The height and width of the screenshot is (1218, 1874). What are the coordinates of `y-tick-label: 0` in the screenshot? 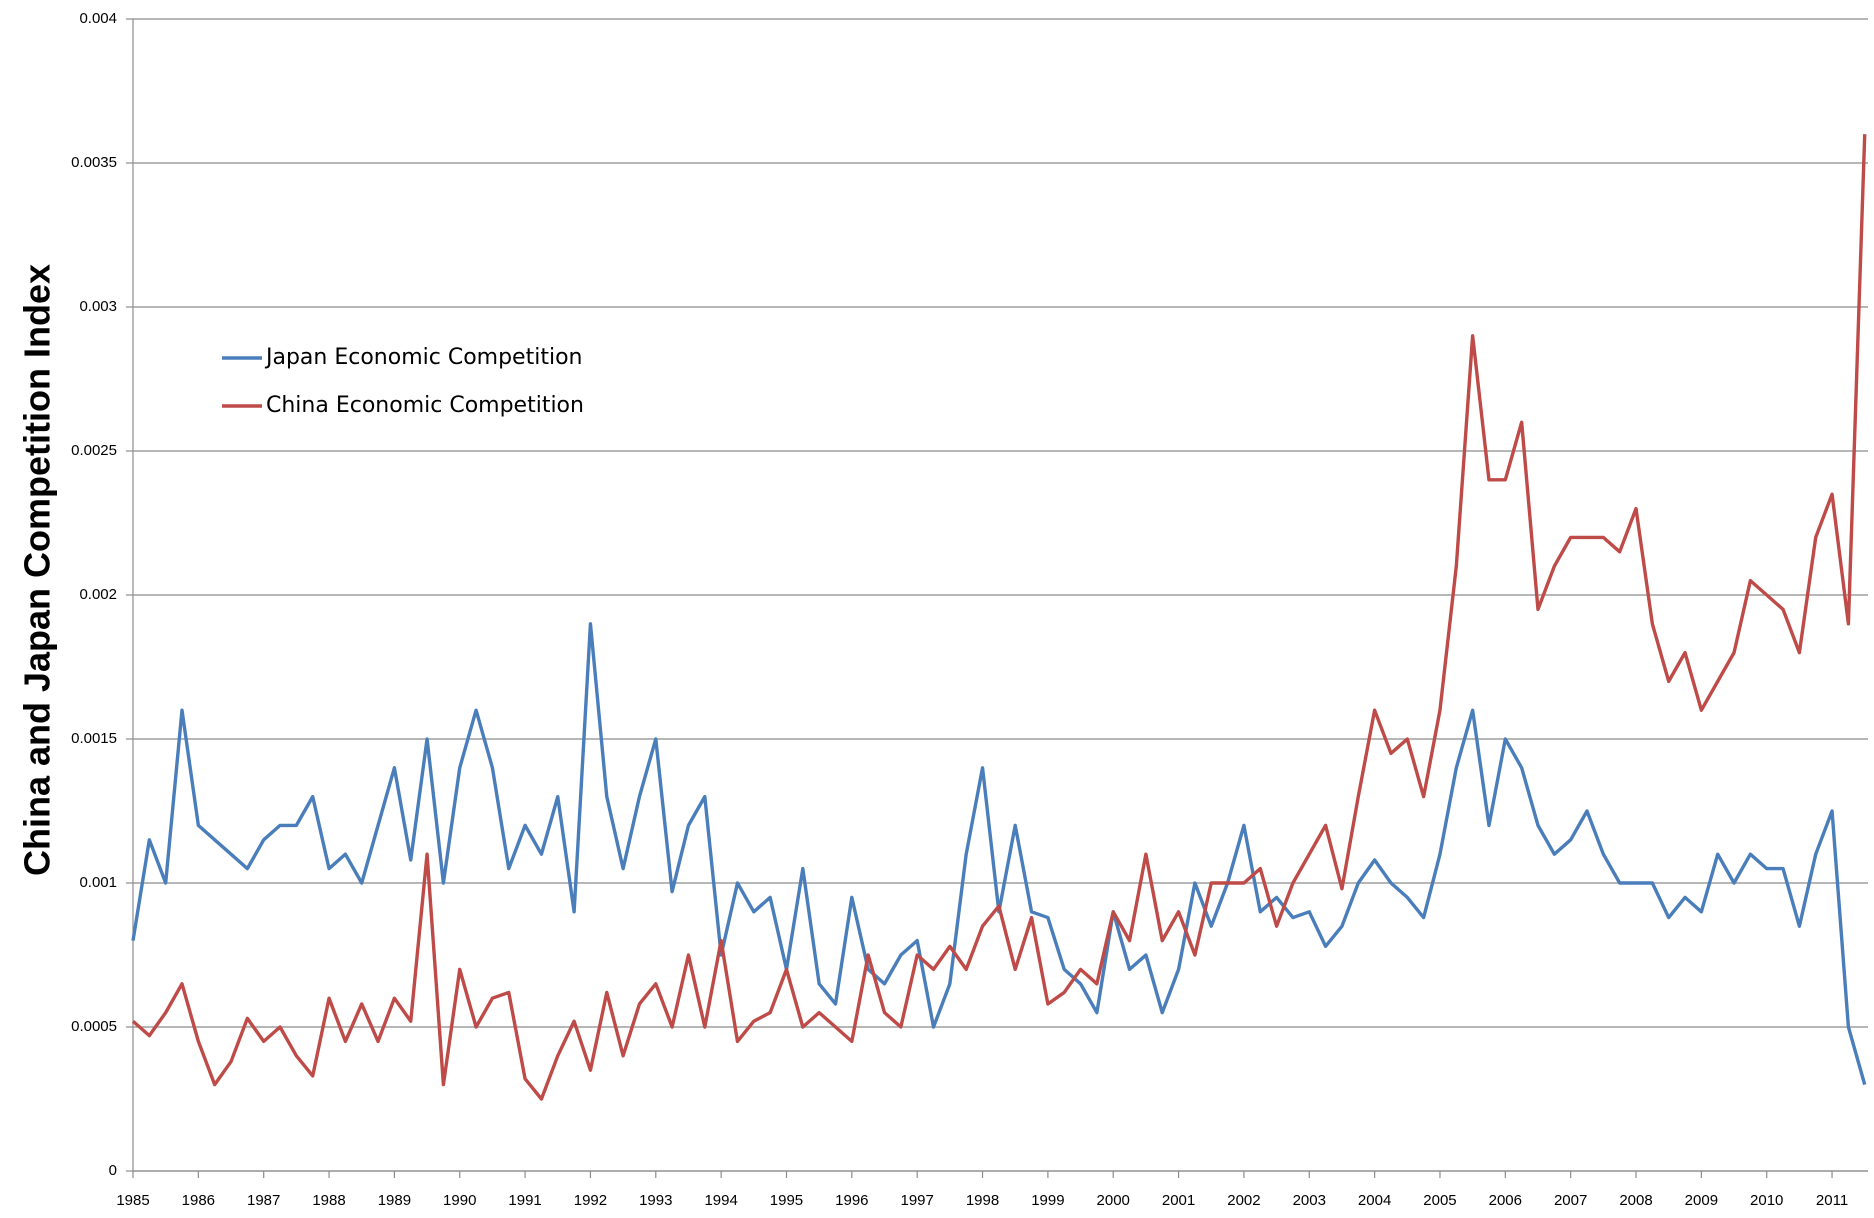 It's located at (113, 1170).